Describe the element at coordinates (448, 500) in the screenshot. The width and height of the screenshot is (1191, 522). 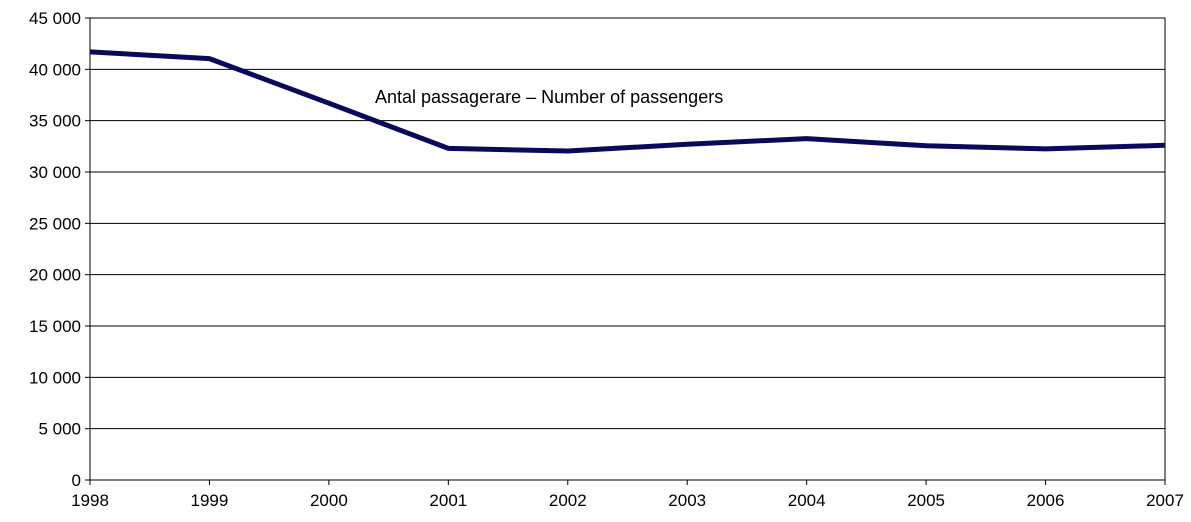
I see `x-tick-label: 2001` at that location.